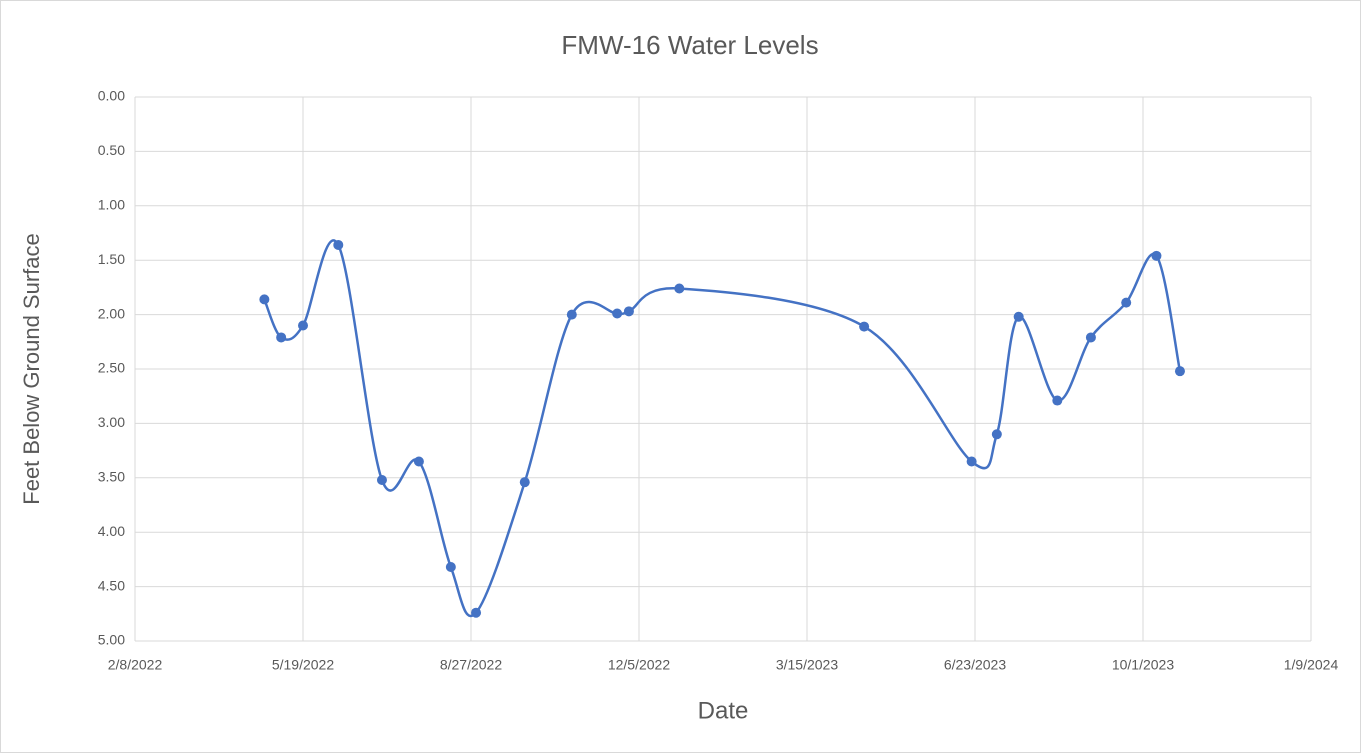  Describe the element at coordinates (111, 313) in the screenshot. I see `y-tick-label: 2.00` at that location.